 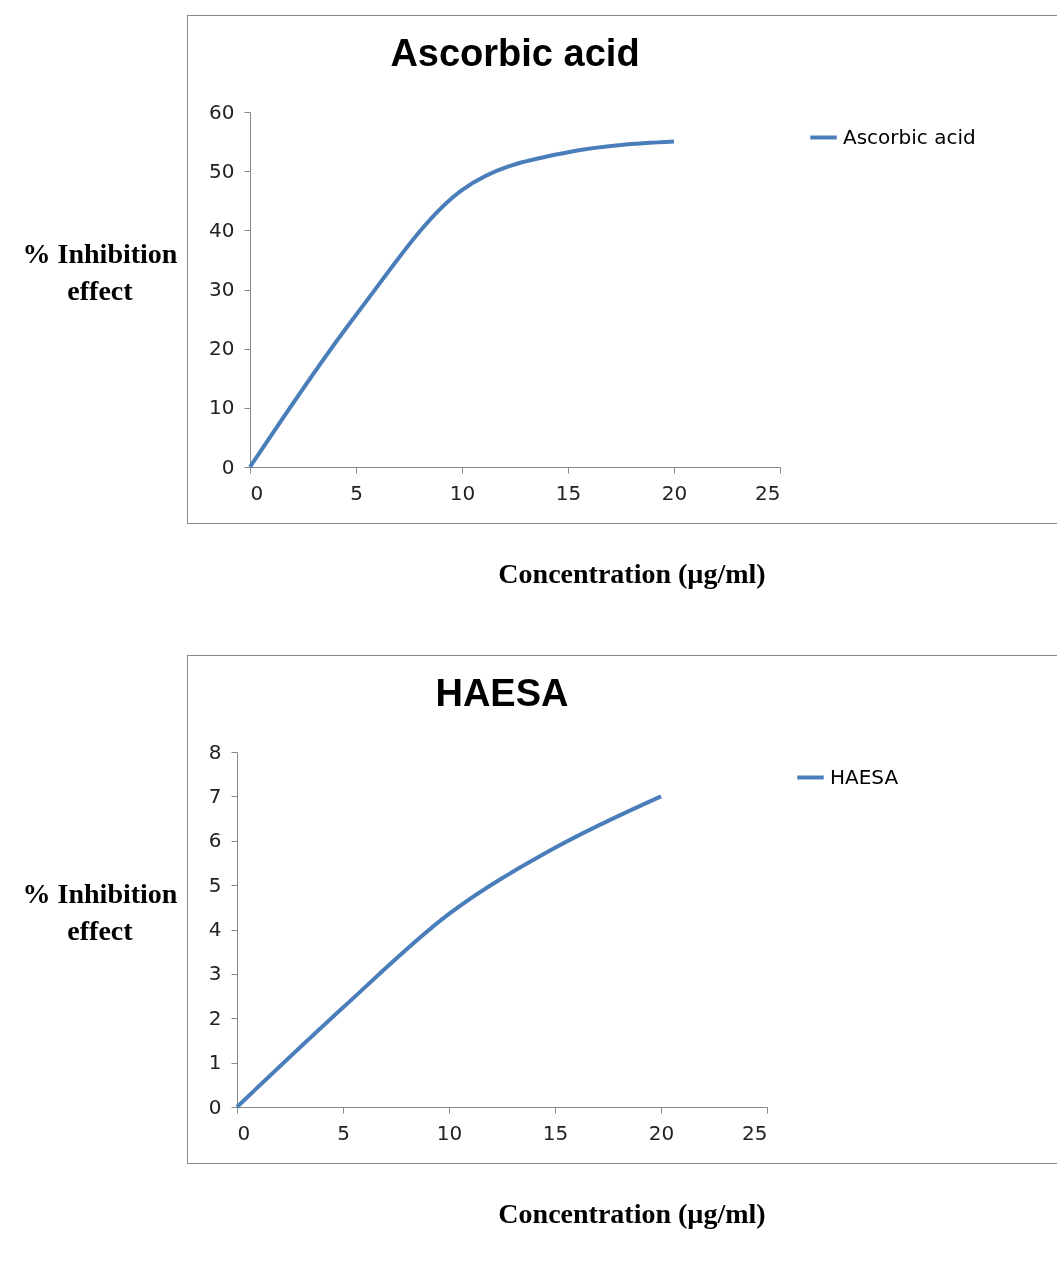 What do you see at coordinates (502, 693) in the screenshot?
I see `chart-title: HAESA` at bounding box center [502, 693].